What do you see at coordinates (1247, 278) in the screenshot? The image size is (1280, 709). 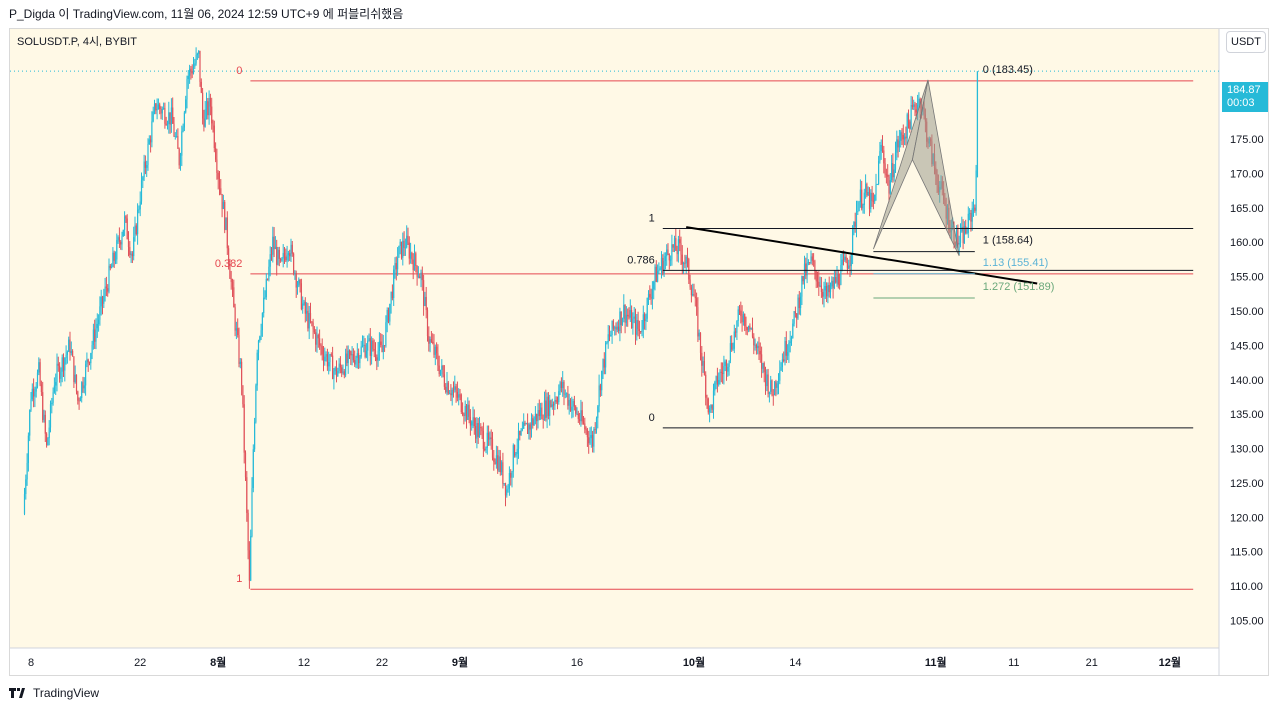 I see `y-tick-label: 155.00` at bounding box center [1247, 278].